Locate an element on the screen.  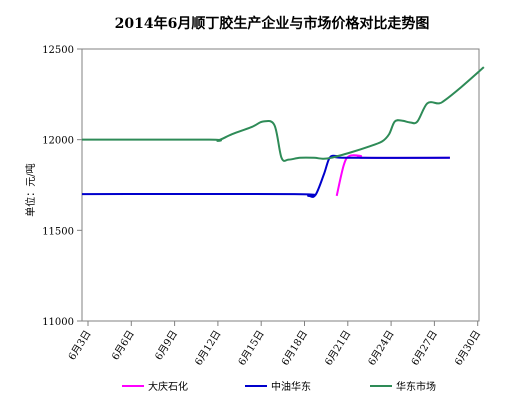
x-tick-label: 6月15日 is located at coordinates (251, 348).